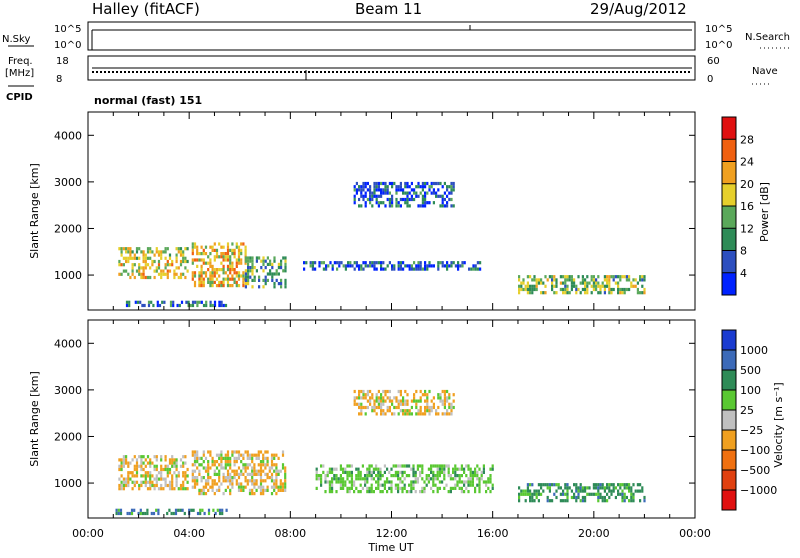 The height and width of the screenshot is (558, 800). I want to click on colorbar-swatch, so click(729, 380).